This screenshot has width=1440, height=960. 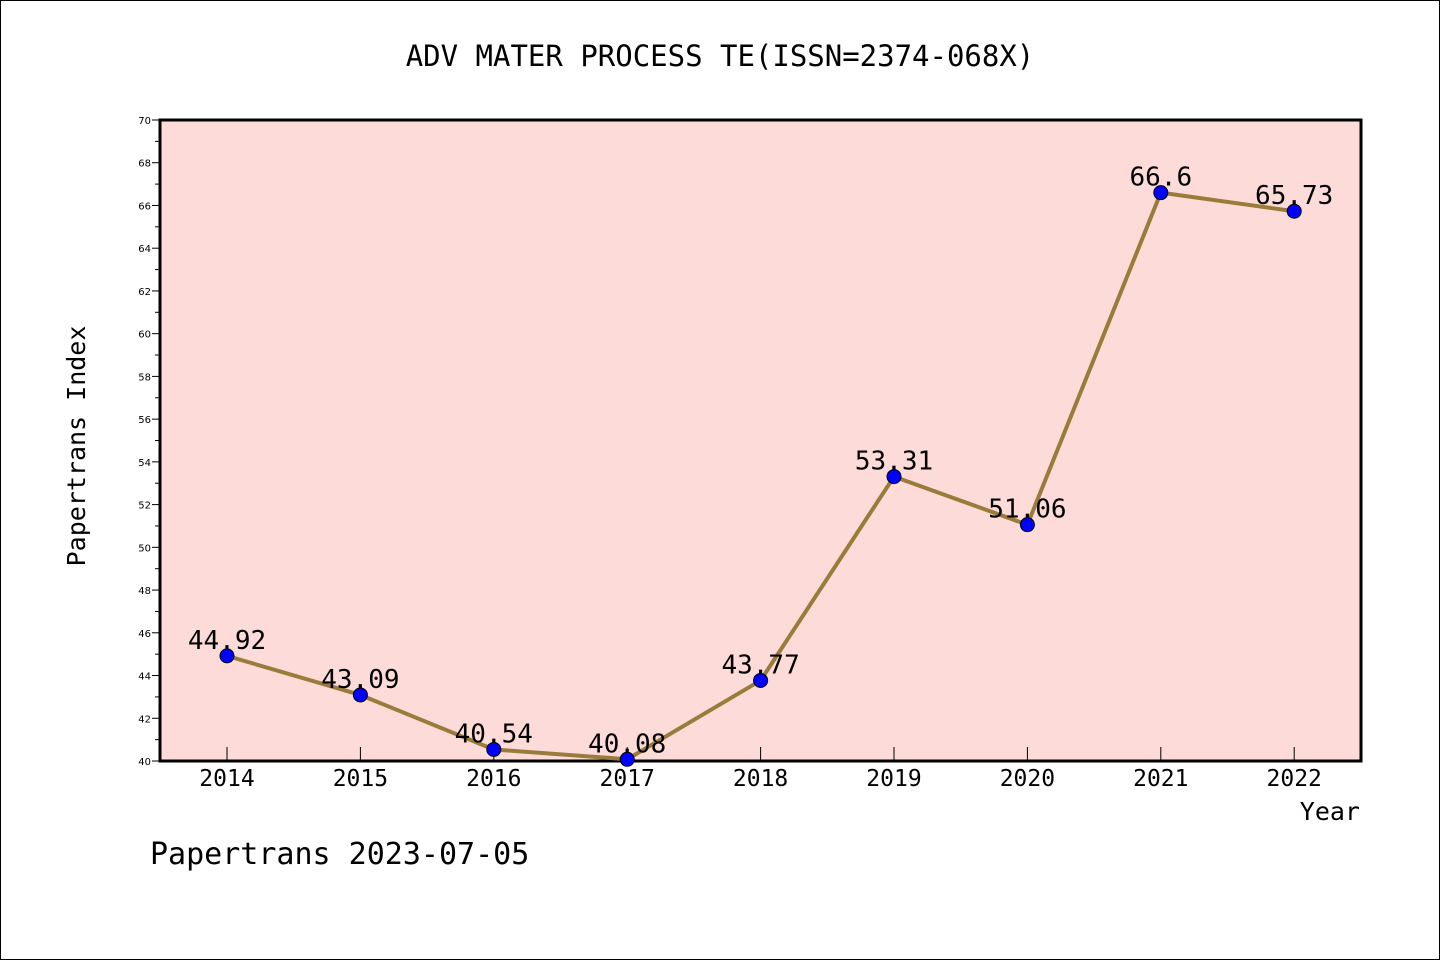 I want to click on y-axis-label: Papertrans Index, so click(x=76, y=446).